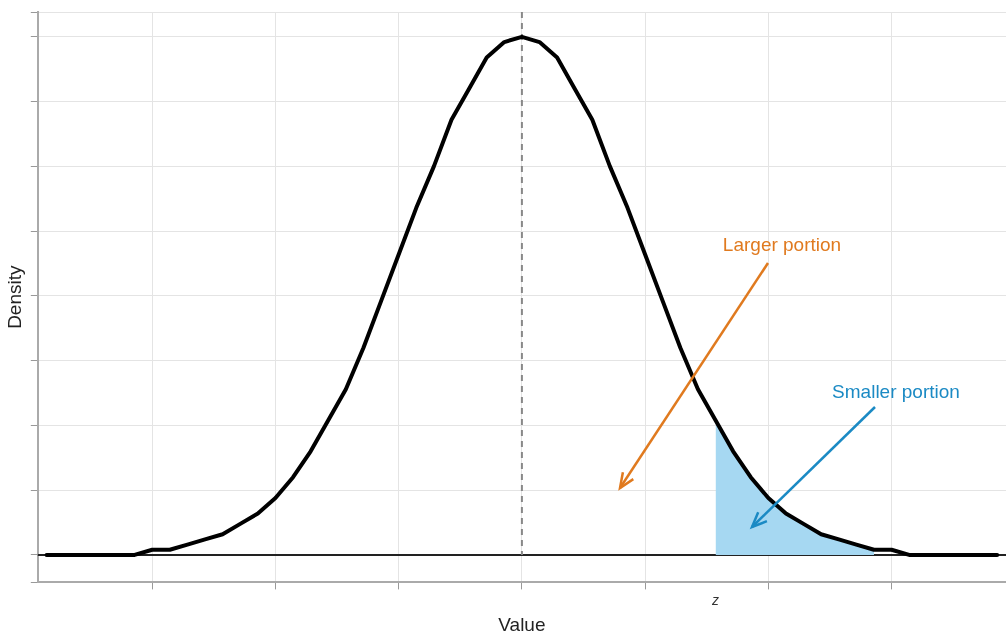 Image resolution: width=1006 pixels, height=641 pixels. I want to click on annotation: Smaller portion, so click(896, 392).